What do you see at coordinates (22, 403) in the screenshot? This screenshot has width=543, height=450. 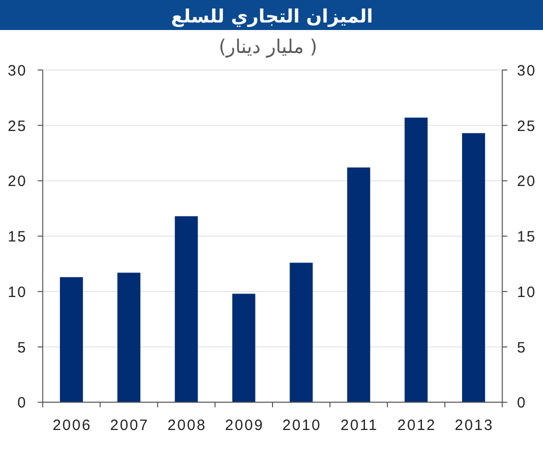 I see `y-tick-label: 0` at bounding box center [22, 403].